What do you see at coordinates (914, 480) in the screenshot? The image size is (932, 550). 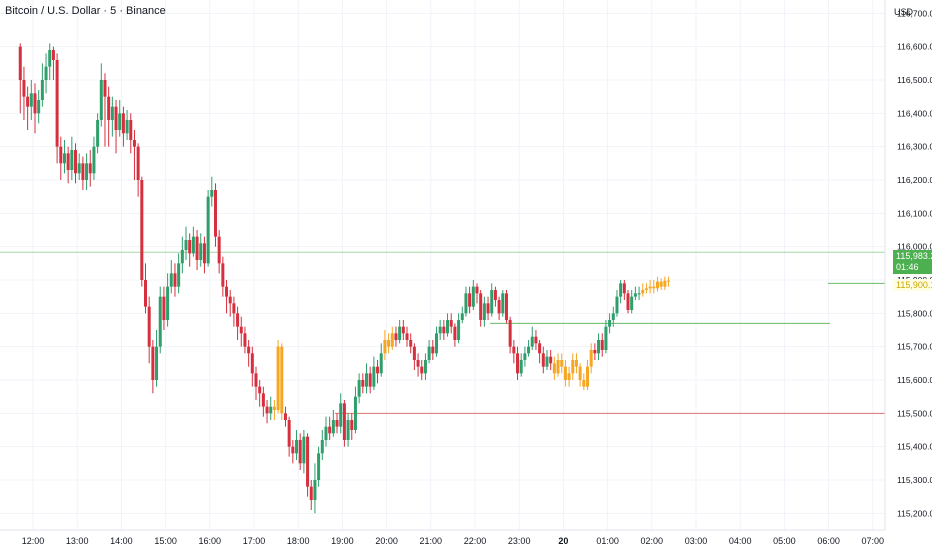 I see `y-tick-label: 115,300.00` at bounding box center [914, 480].